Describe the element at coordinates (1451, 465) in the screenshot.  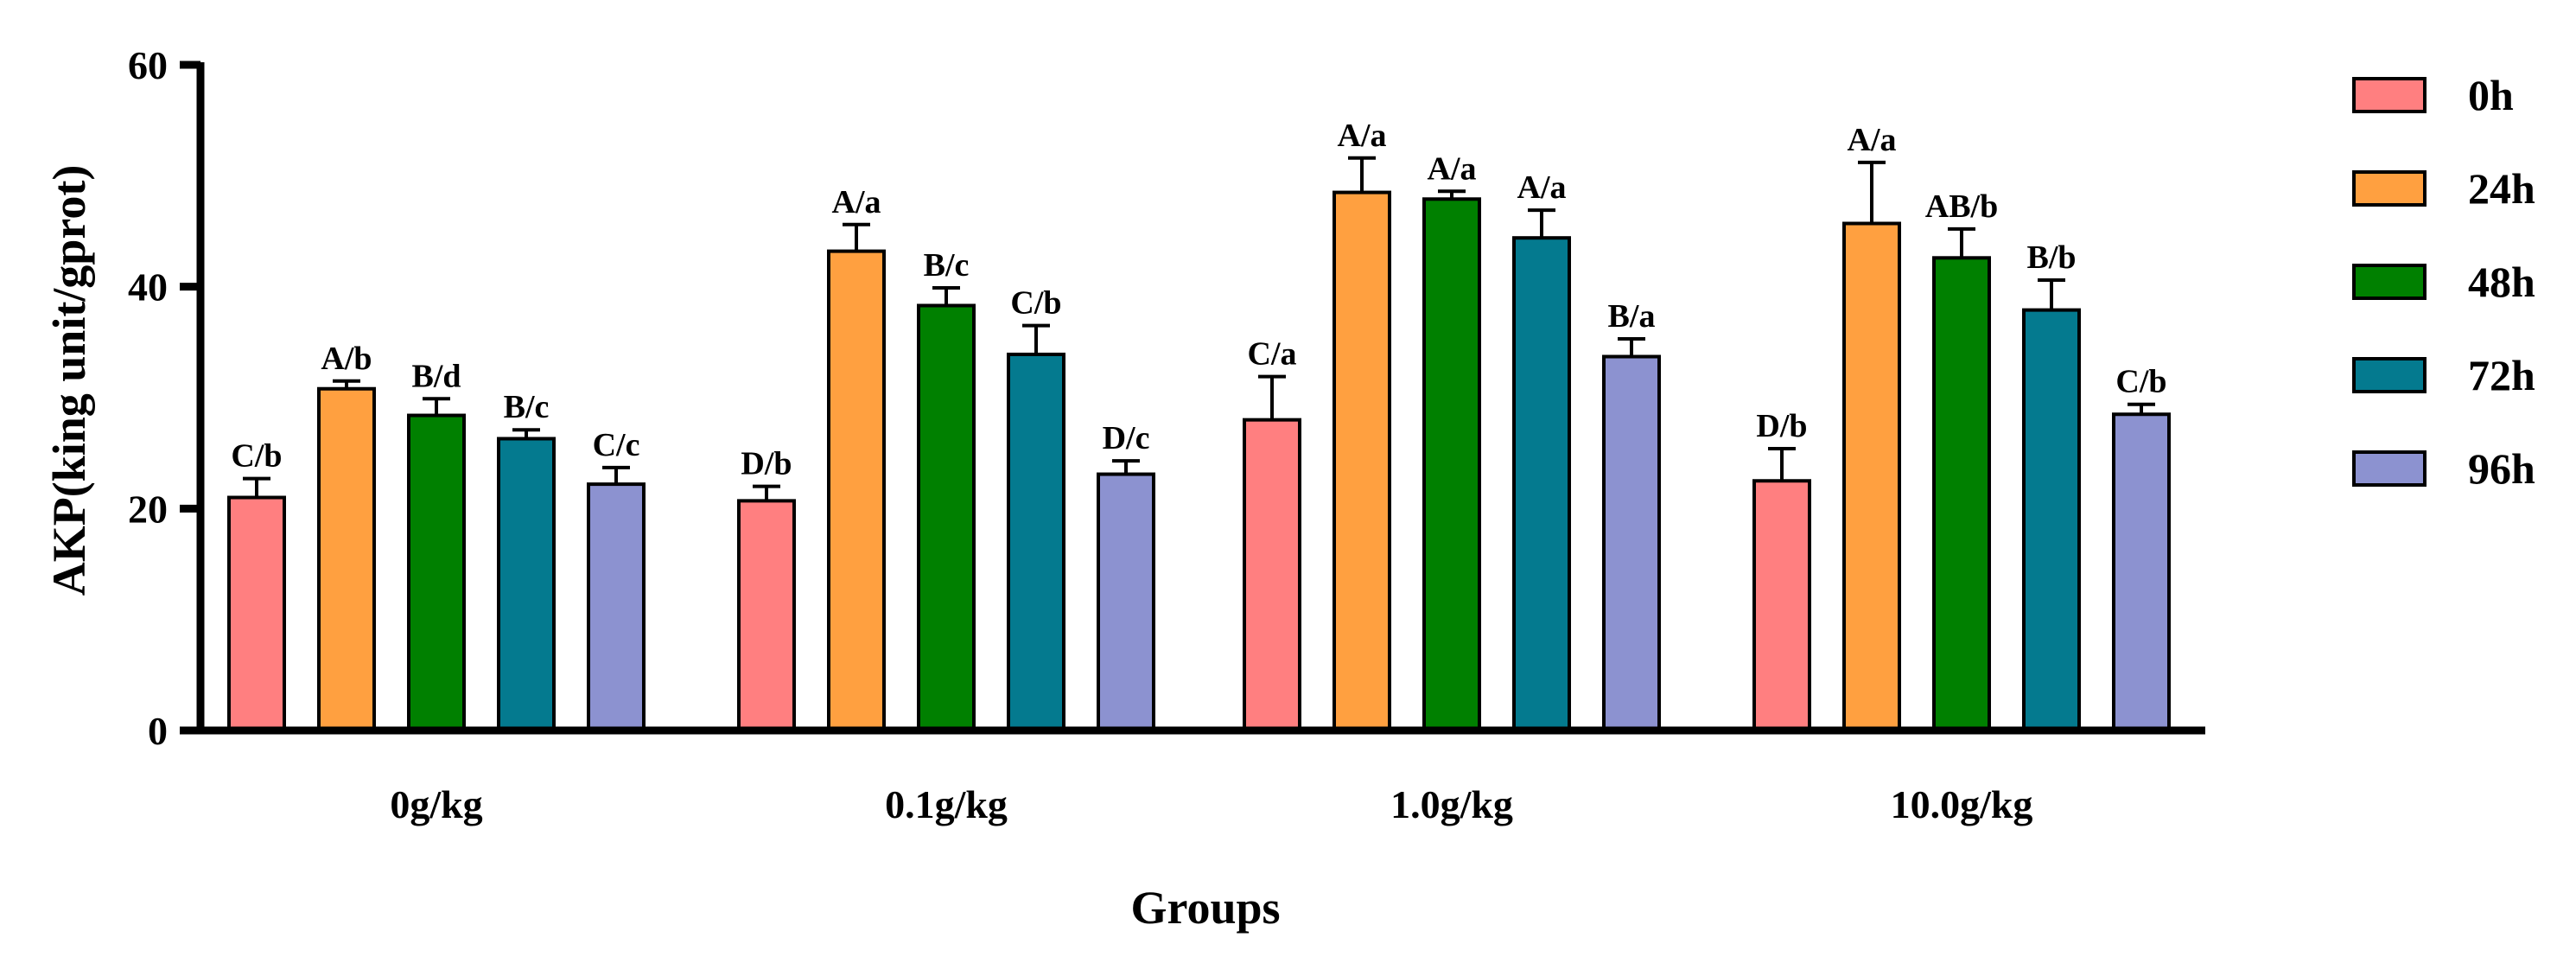
I see `bar-48h-1.0g/kg` at that location.